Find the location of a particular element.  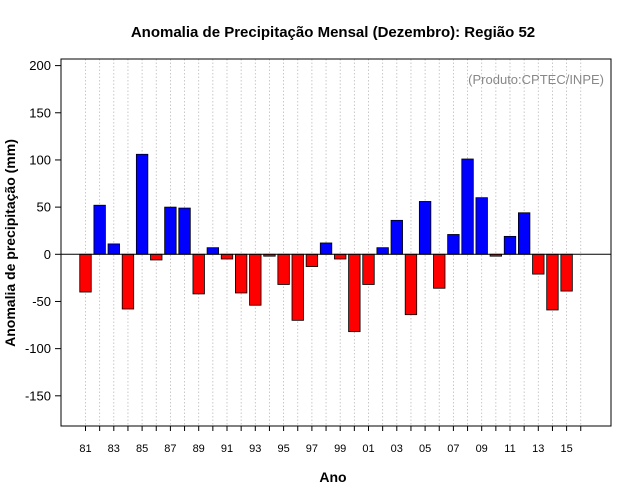

y-tick-label: 100 is located at coordinates (40, 159).